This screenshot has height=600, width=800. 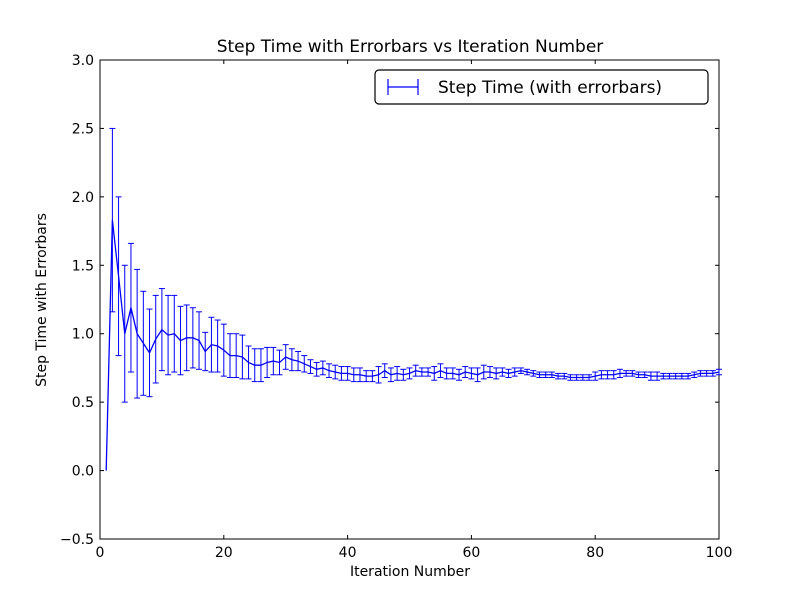 What do you see at coordinates (83, 472) in the screenshot?
I see `y-tick-label: 0.0` at bounding box center [83, 472].